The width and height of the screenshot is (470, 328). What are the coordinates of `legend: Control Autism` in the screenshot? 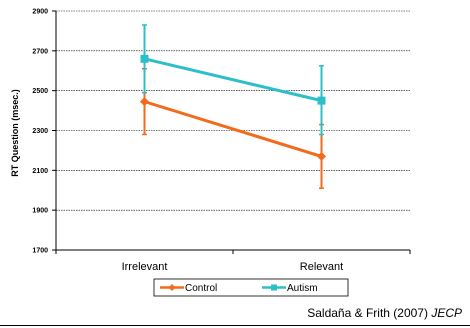 It's located at (251, 287).